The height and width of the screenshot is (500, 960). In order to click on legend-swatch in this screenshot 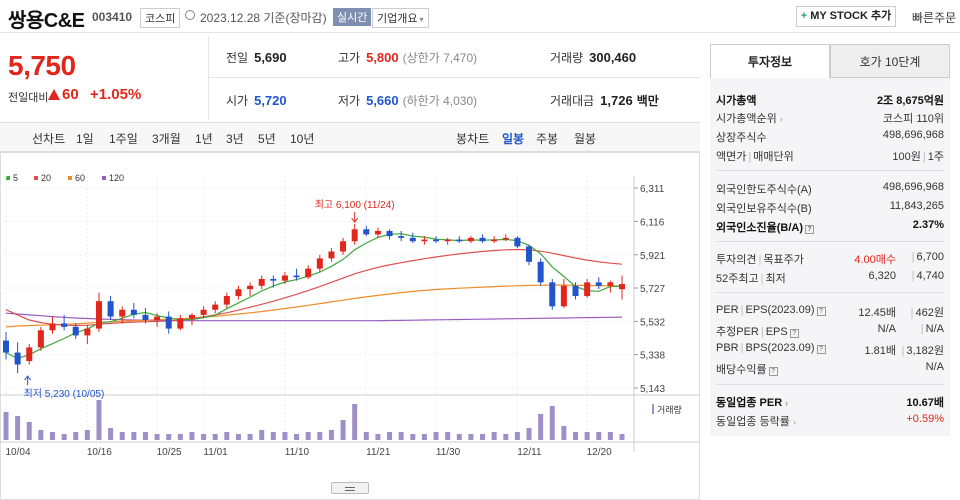, I will do `click(36, 178)`.